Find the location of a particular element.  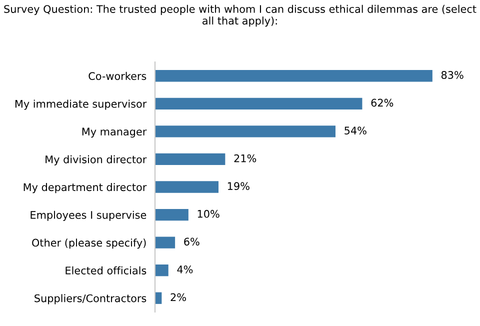

data-label: 6% is located at coordinates (192, 242).